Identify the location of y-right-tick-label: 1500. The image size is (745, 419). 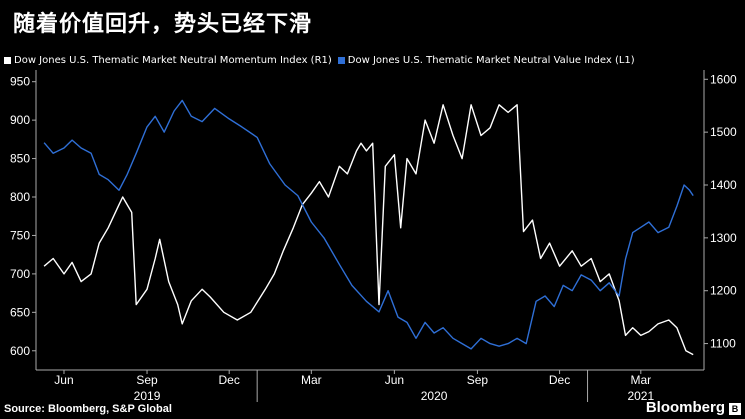
(723, 132).